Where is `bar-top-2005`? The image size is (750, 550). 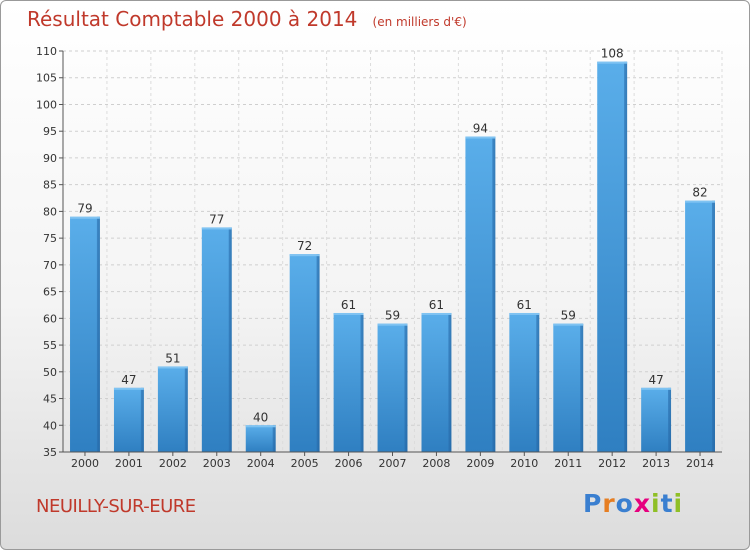
bar-top-2005 is located at coordinates (304, 255).